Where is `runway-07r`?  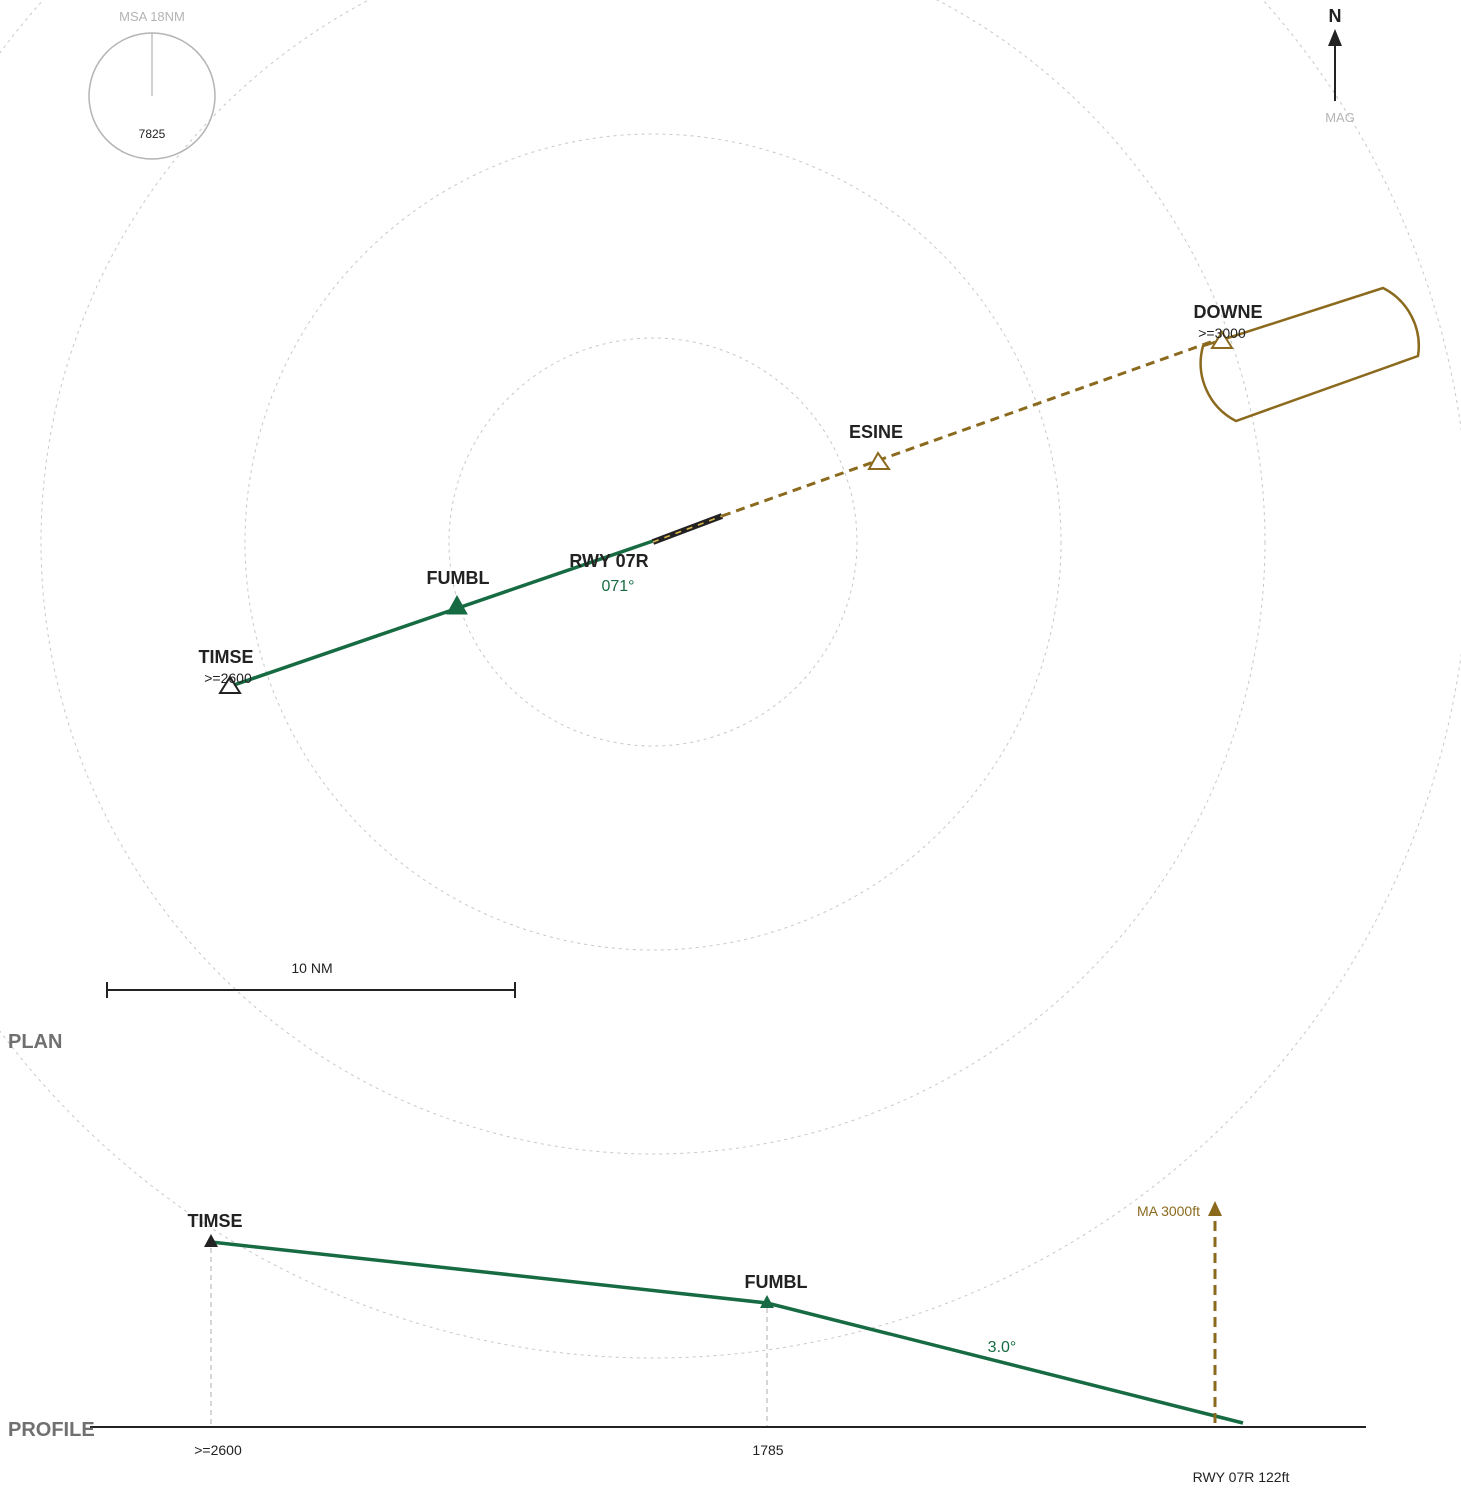 runway-07r is located at coordinates (687, 529).